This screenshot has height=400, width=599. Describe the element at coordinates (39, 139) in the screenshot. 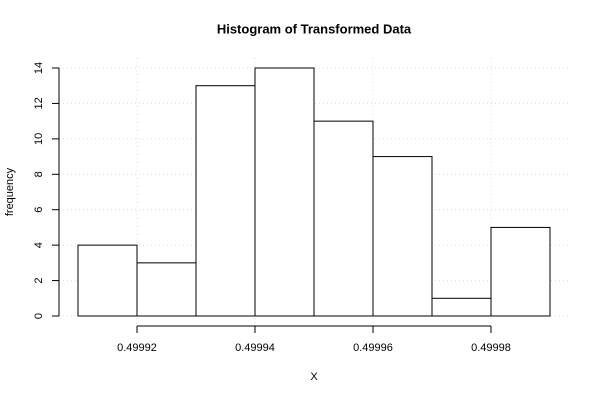

I see `y-tick-label: 10` at that location.